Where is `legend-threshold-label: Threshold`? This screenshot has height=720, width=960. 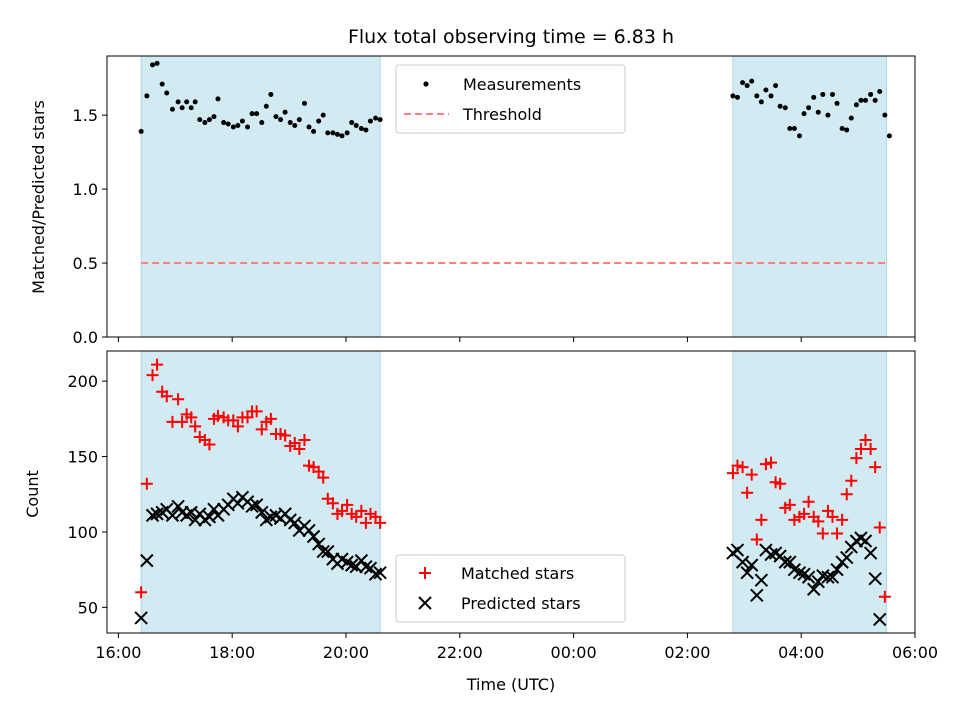 legend-threshold-label: Threshold is located at coordinates (502, 114).